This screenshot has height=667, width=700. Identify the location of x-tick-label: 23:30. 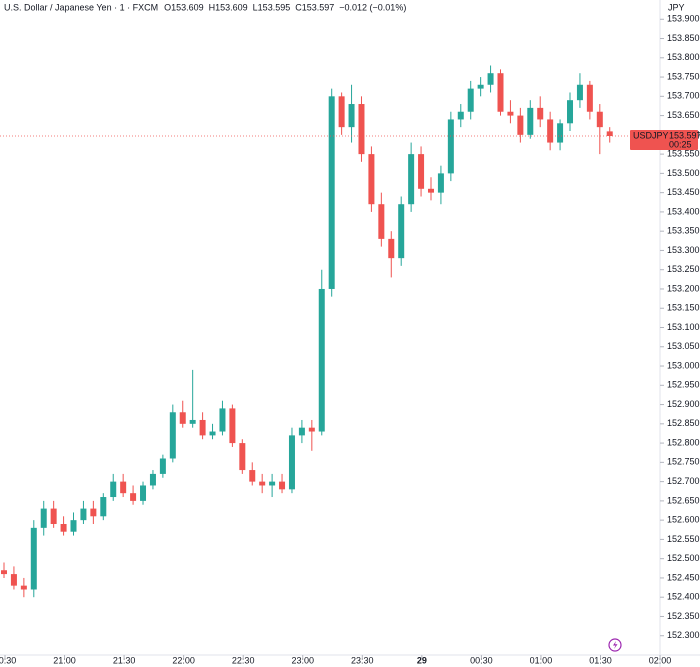
(362, 660).